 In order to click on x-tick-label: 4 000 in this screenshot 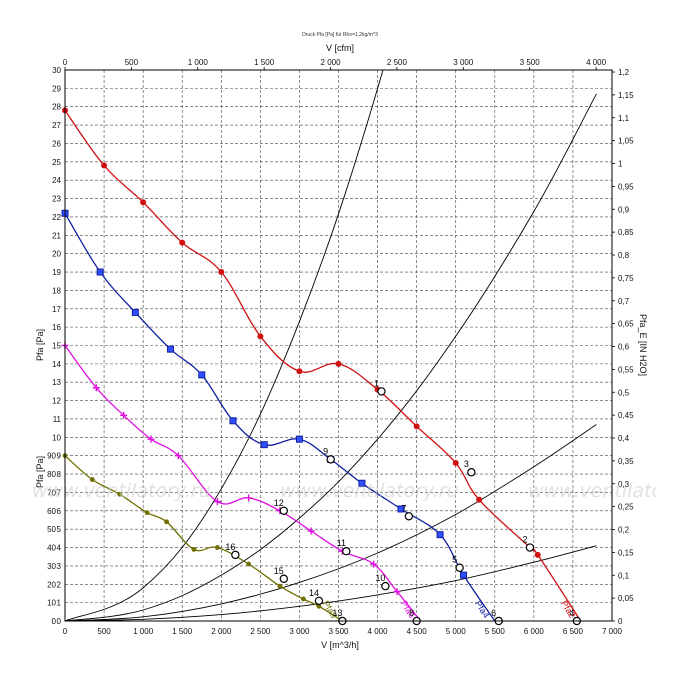, I will do `click(378, 631)`.